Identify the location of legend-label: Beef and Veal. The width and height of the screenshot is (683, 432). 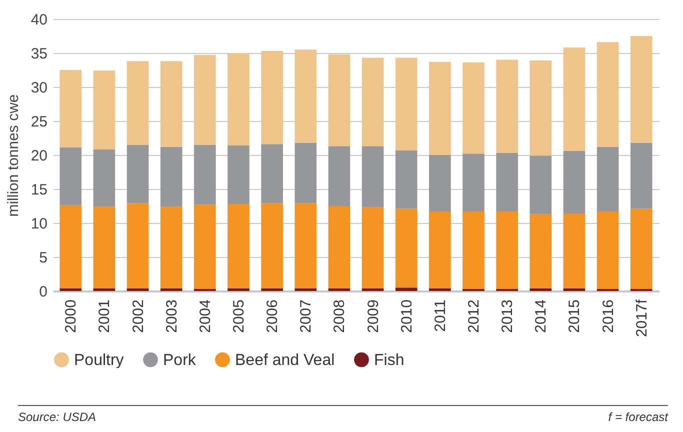
(285, 360).